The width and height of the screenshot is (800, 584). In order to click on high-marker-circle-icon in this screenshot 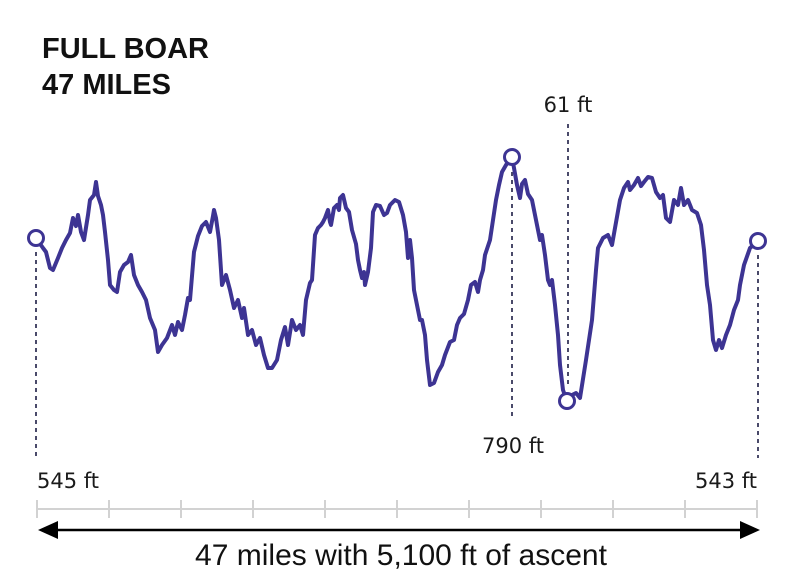, I will do `click(512, 157)`.